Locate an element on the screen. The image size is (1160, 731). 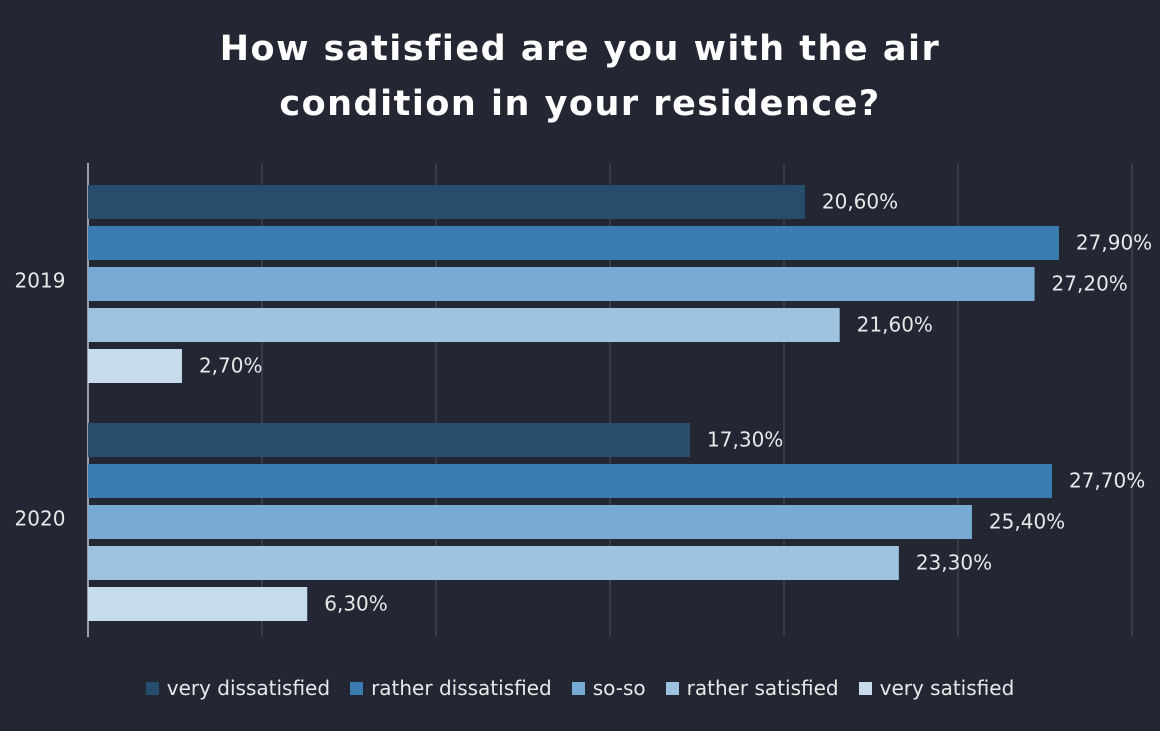
y-tick-label: 2020 is located at coordinates (40, 519).